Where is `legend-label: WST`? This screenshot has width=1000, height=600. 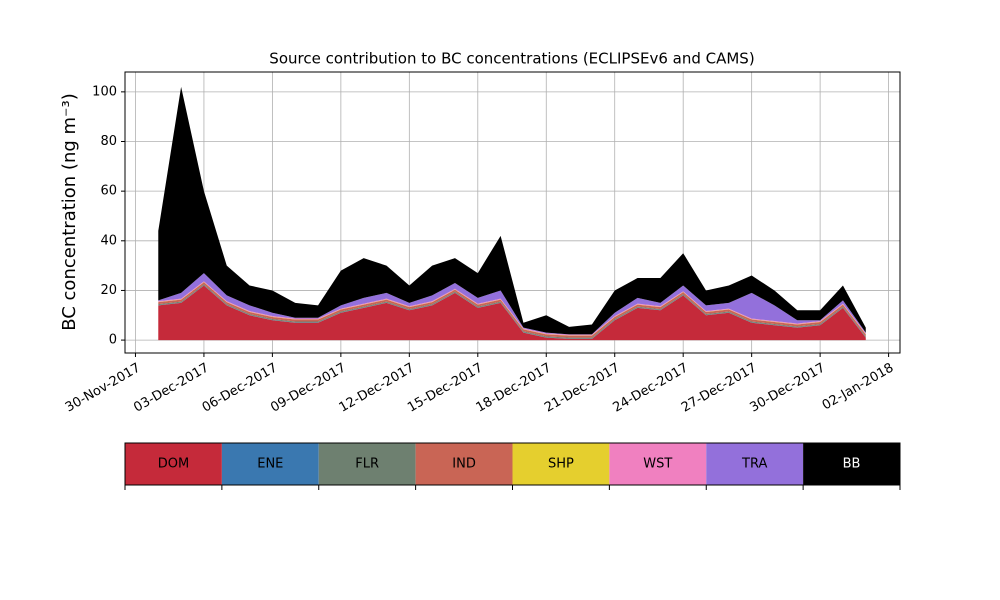 legend-label: WST is located at coordinates (657, 464).